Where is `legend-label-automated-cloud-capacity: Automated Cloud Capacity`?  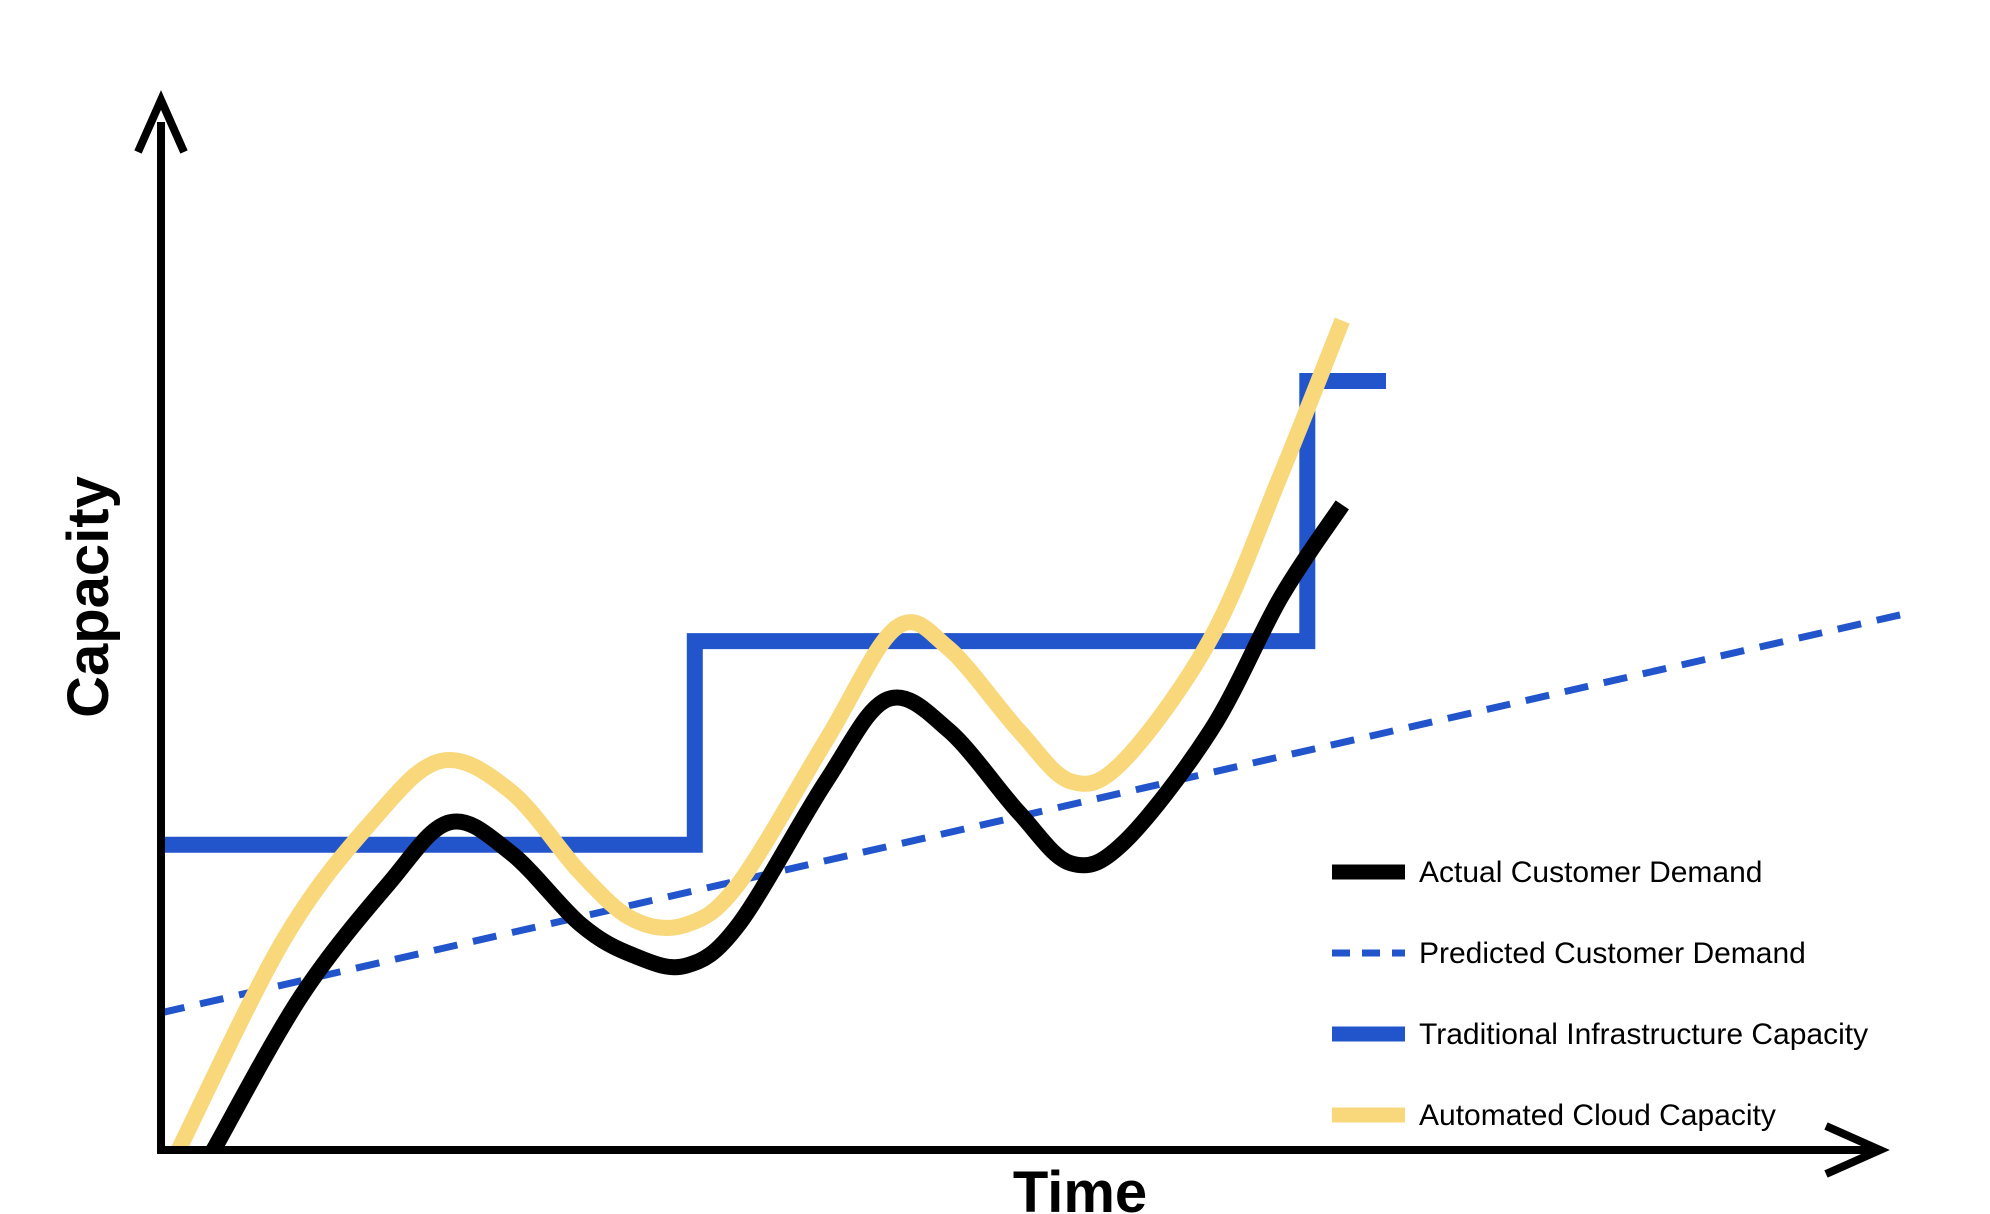 legend-label-automated-cloud-capacity: Automated Cloud Capacity is located at coordinates (1597, 1115).